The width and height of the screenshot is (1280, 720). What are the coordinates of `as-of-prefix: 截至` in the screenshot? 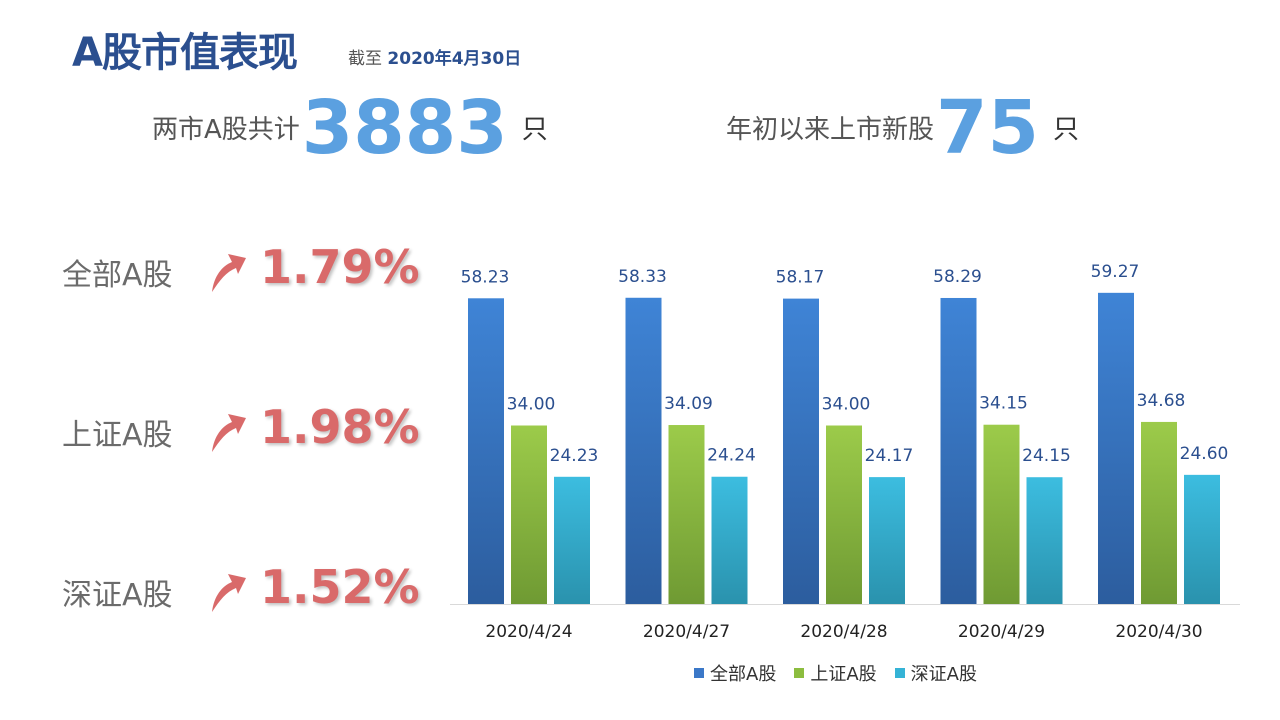 It's located at (365, 59).